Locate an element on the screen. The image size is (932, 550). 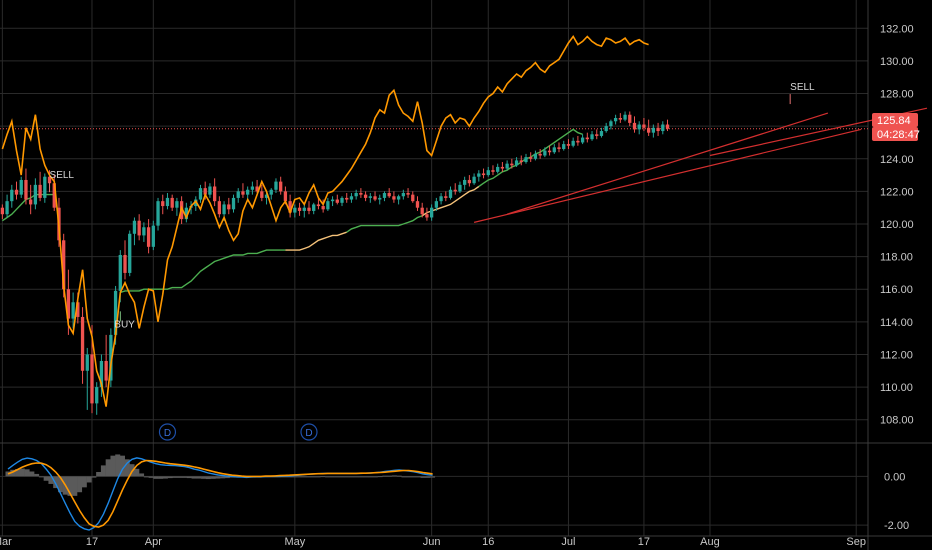
y-tick-label: 110.00 is located at coordinates (896, 388).